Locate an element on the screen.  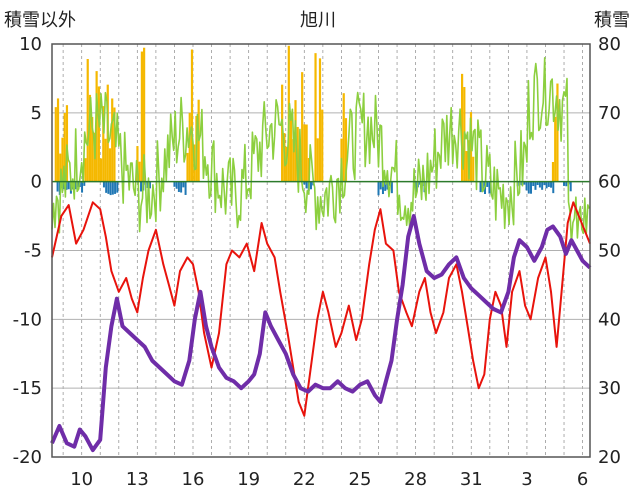
x-tick-label: 22 is located at coordinates (304, 479).